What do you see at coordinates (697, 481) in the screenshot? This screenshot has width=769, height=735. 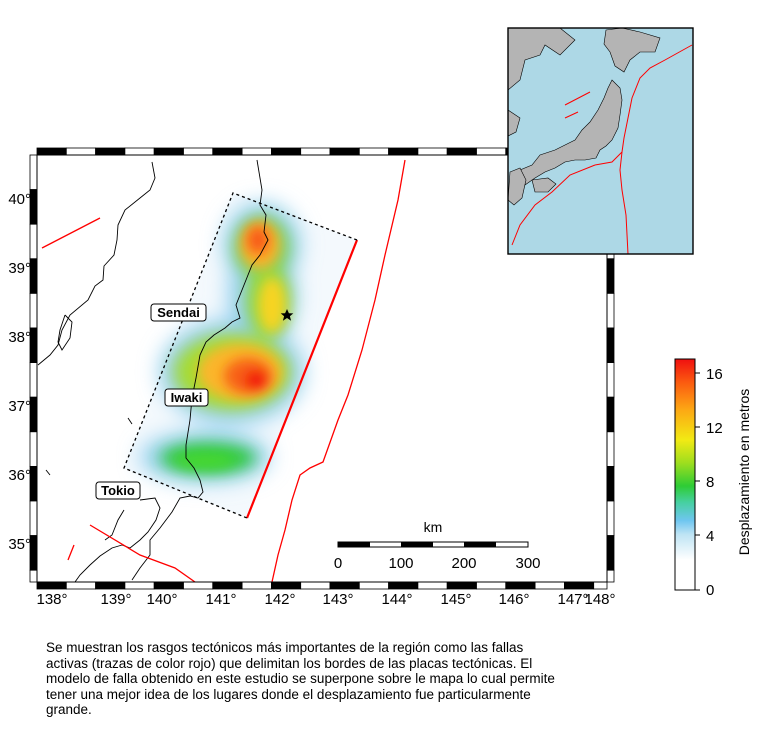 I see `colorbar-ticks` at bounding box center [697, 481].